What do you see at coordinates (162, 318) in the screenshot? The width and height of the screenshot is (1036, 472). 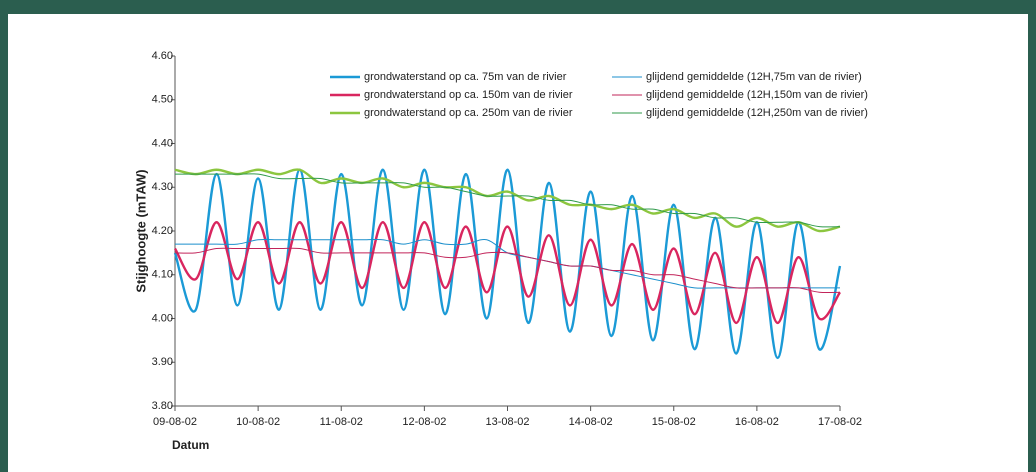 I see `y-tick-label: 4.00` at bounding box center [162, 318].